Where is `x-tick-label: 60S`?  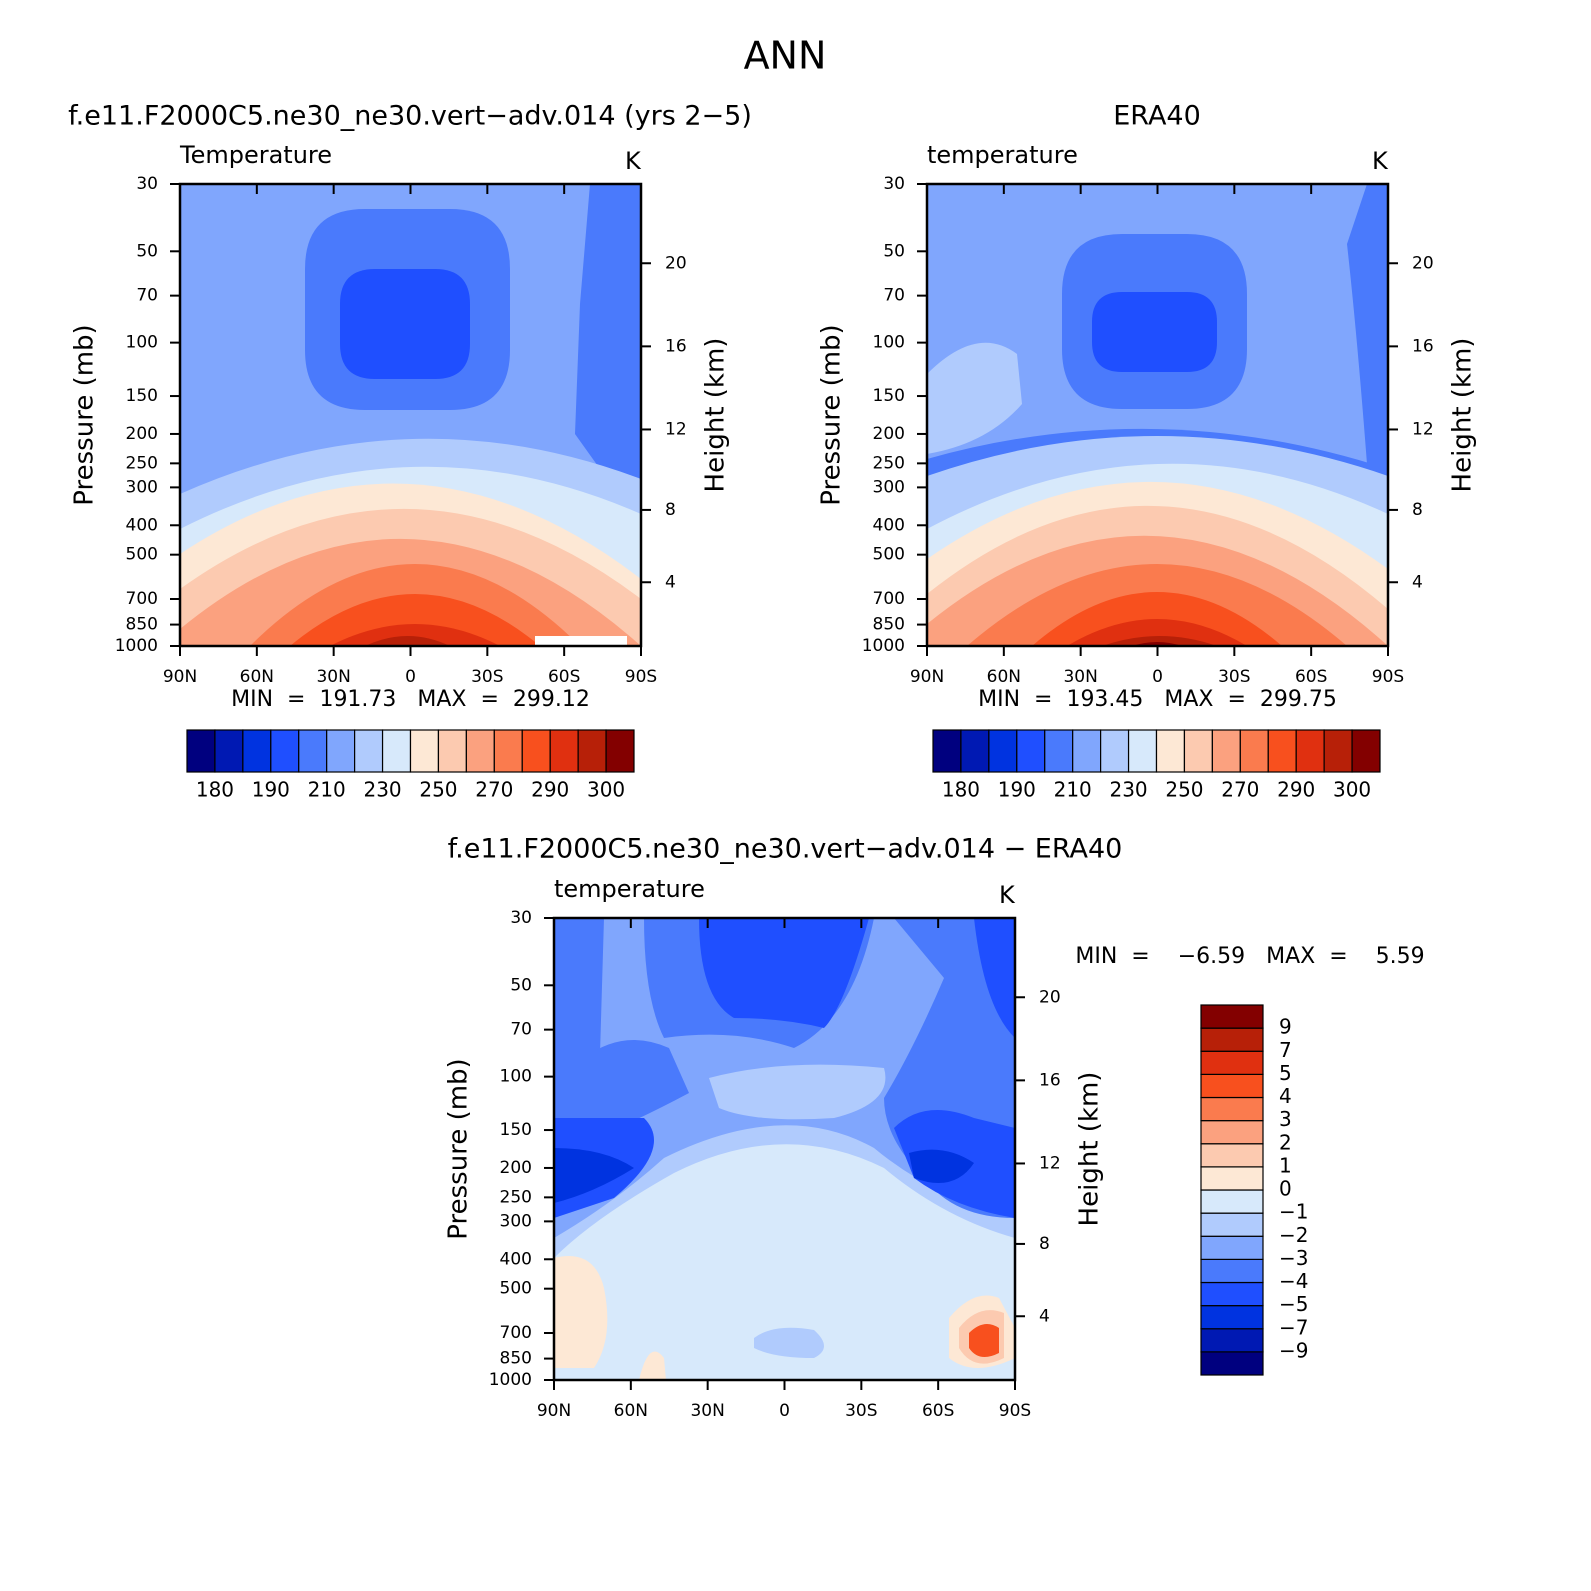
x-tick-label: 60S is located at coordinates (1311, 677).